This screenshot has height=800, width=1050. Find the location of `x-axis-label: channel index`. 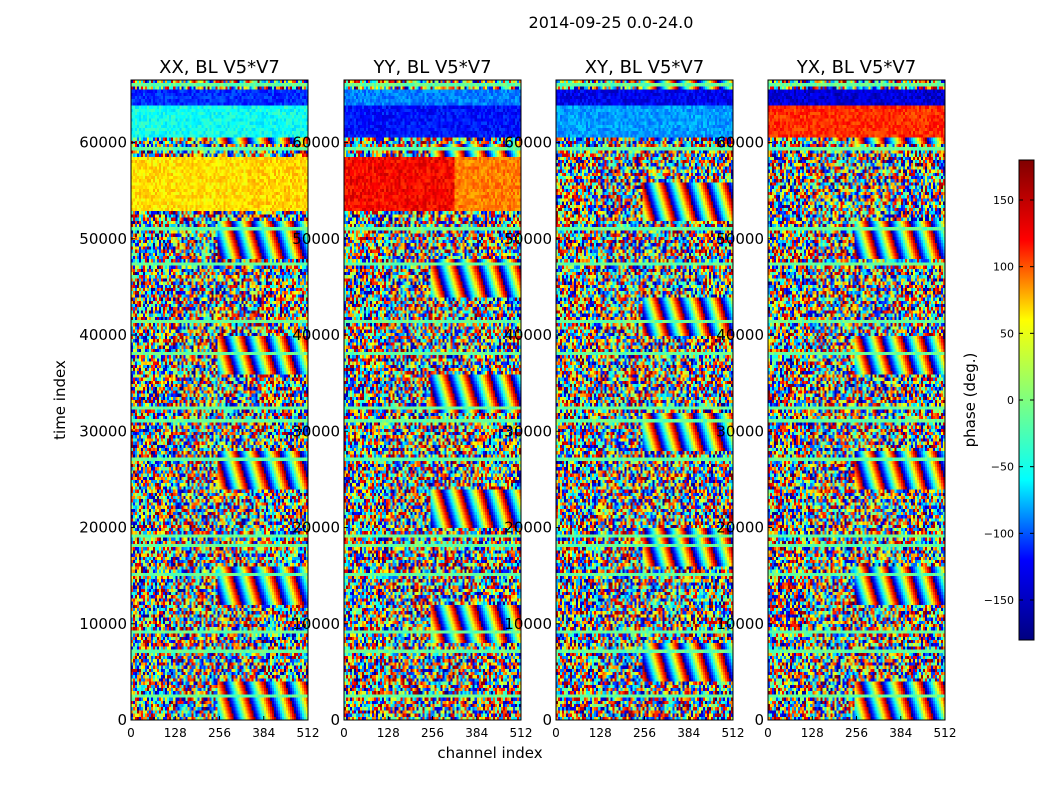

x-axis-label: channel index is located at coordinates (489, 753).